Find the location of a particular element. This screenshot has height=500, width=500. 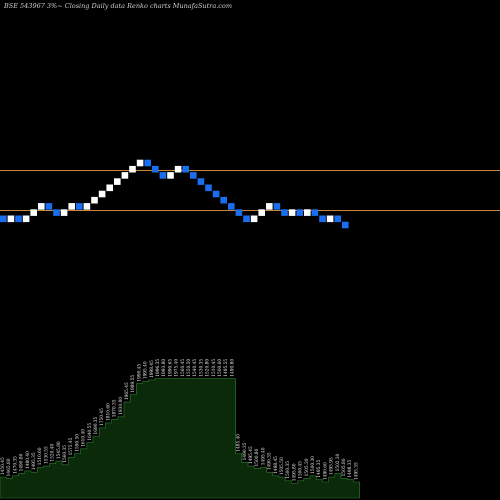

volume-label: 1510.60 is located at coordinates (40, 456).